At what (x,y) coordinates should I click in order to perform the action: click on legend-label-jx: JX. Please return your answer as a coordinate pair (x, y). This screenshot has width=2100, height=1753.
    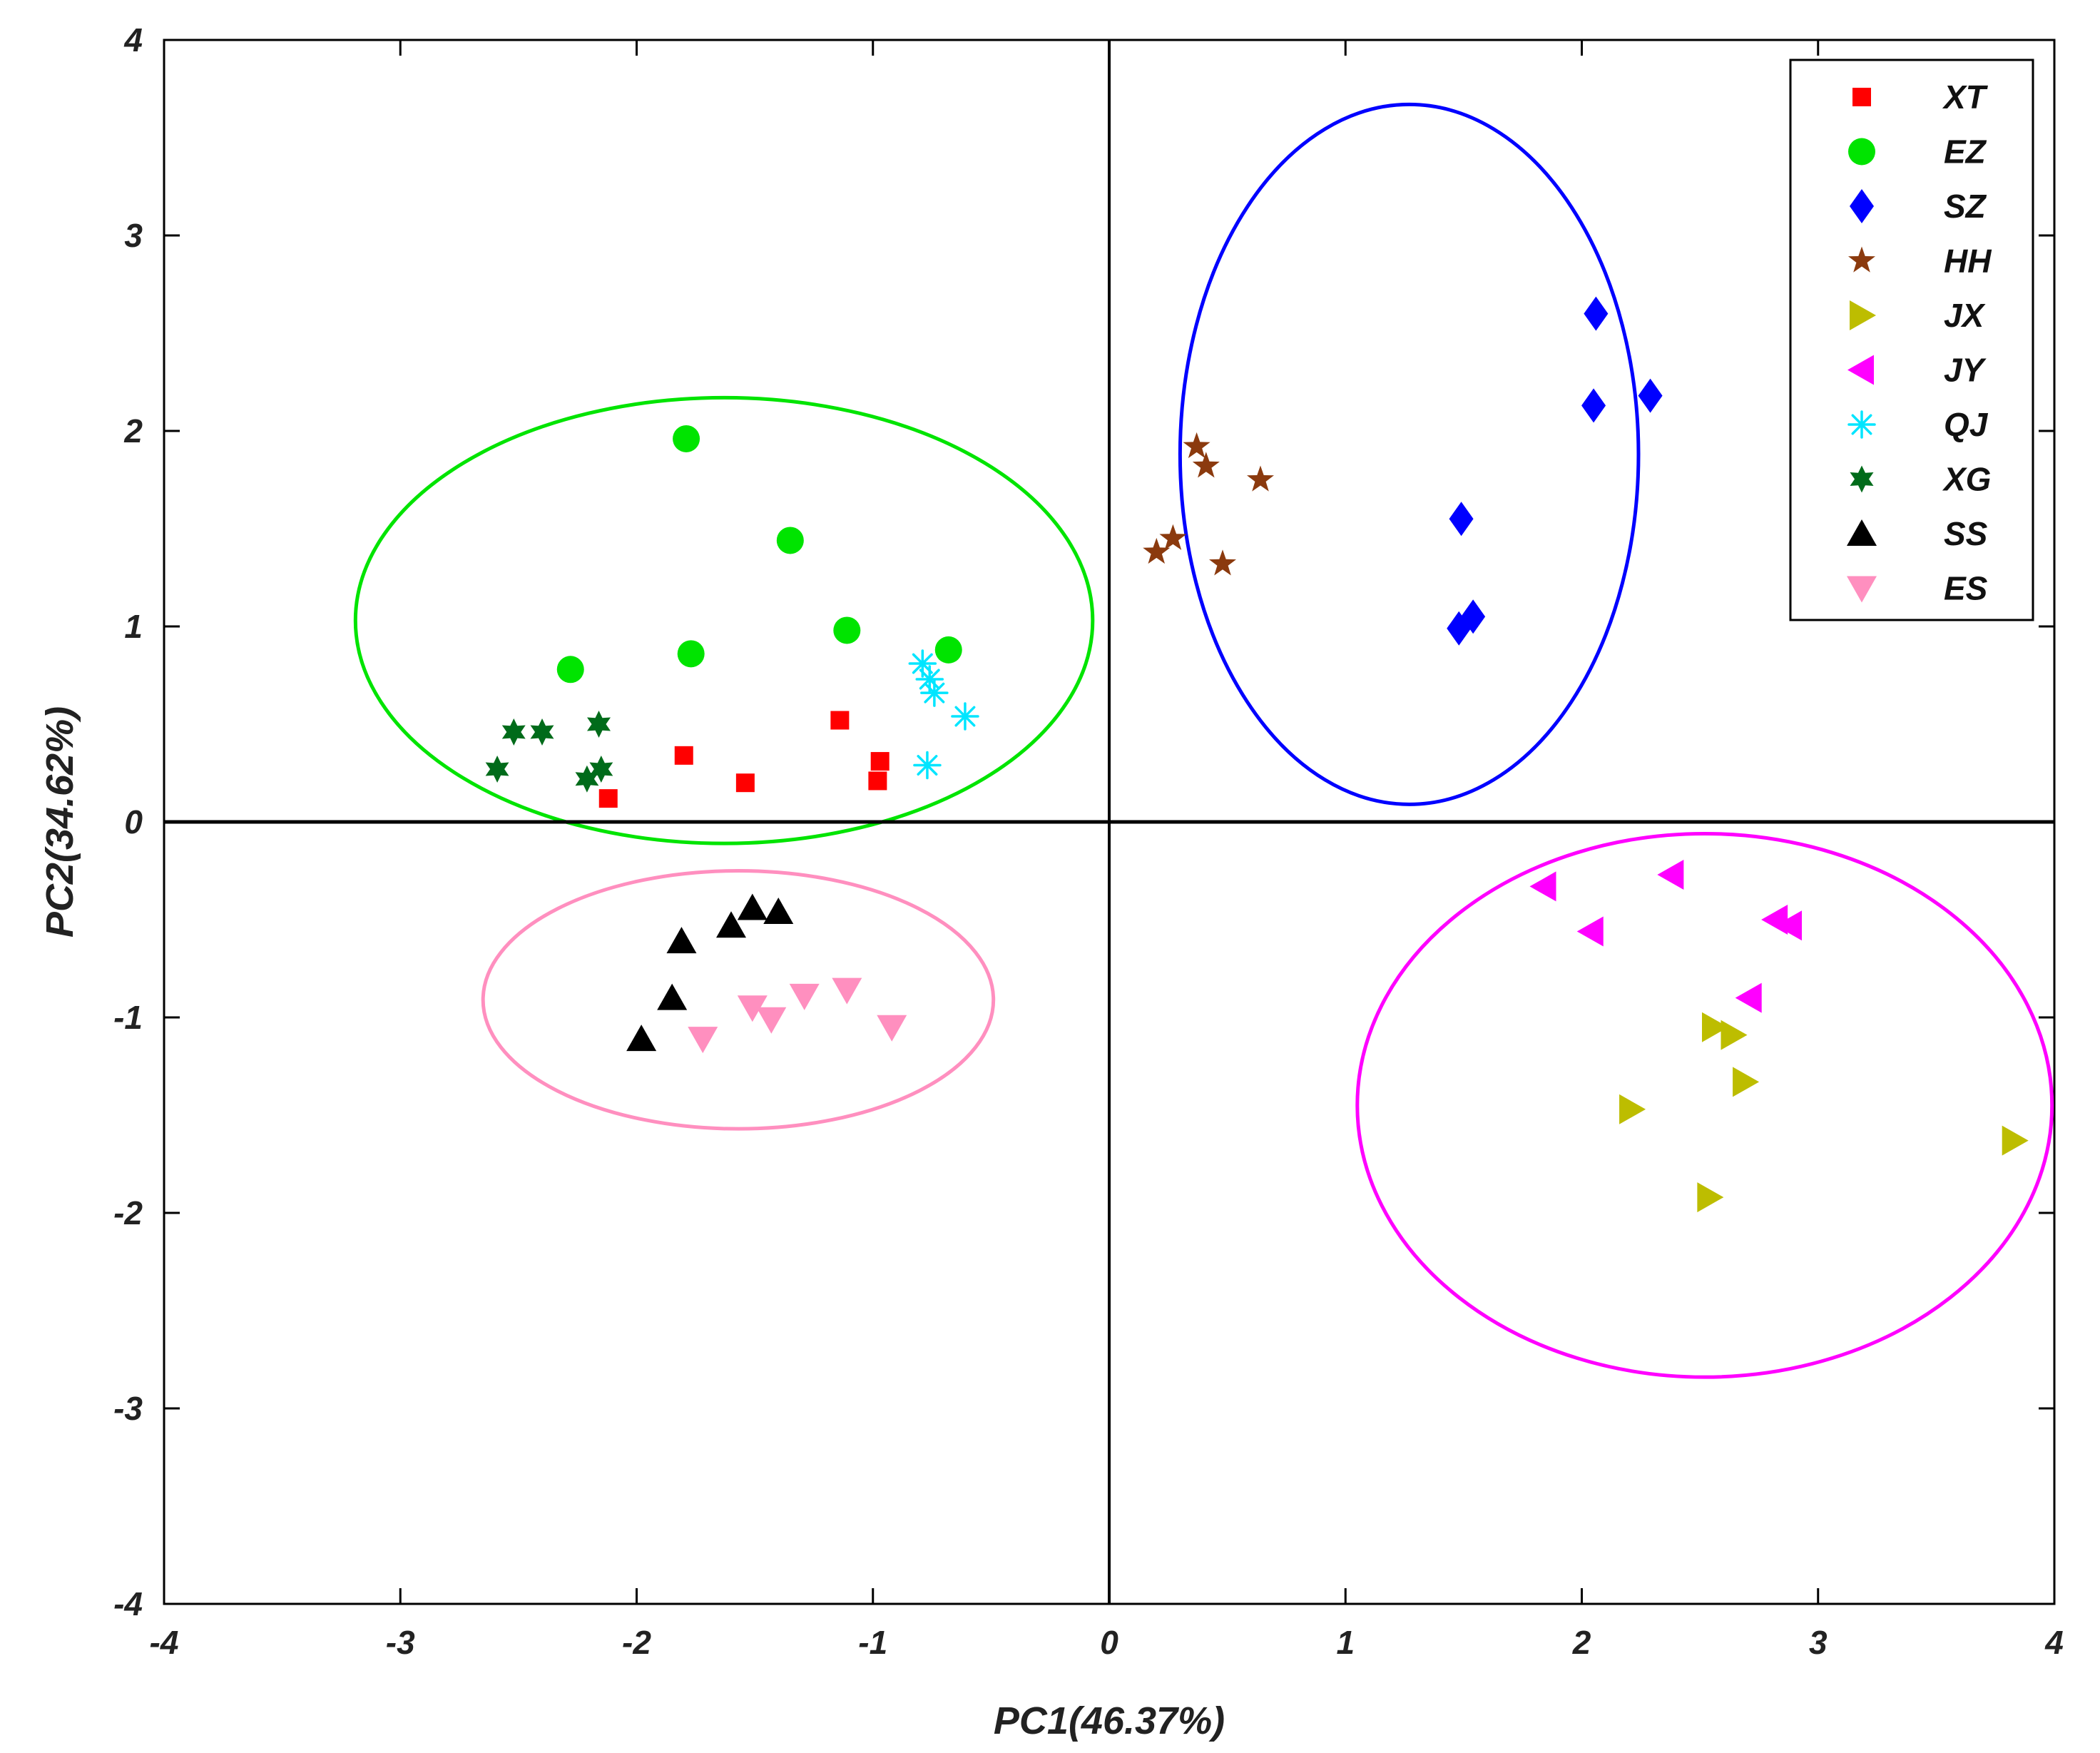
    Looking at the image, I should click on (1965, 315).